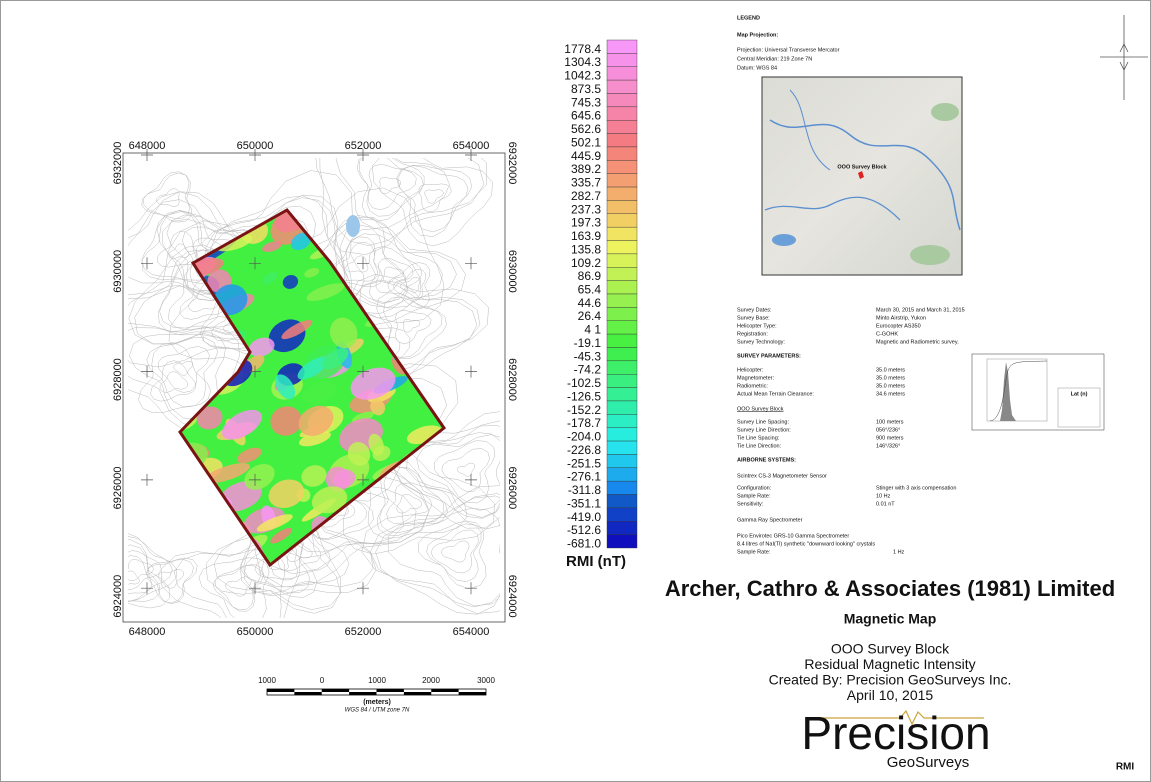 The height and width of the screenshot is (782, 1151). I want to click on x-tick-label: 648000, so click(147, 146).